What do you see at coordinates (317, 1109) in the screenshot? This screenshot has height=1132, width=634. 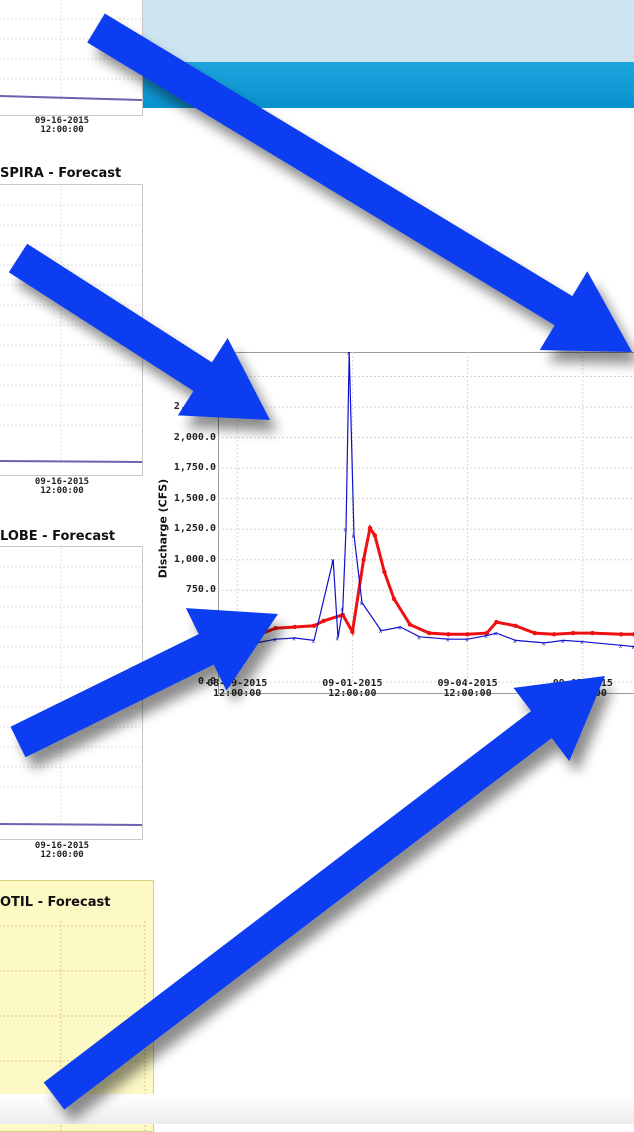 I see `bottom-shade` at bounding box center [317, 1109].